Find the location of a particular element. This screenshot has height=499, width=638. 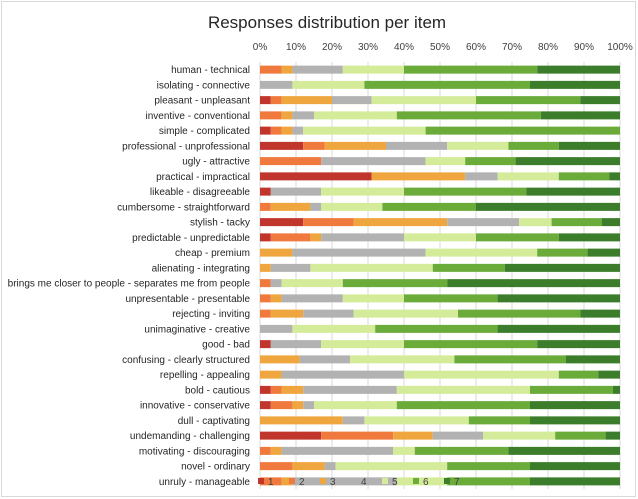

x-tick-label: 100% is located at coordinates (620, 47).